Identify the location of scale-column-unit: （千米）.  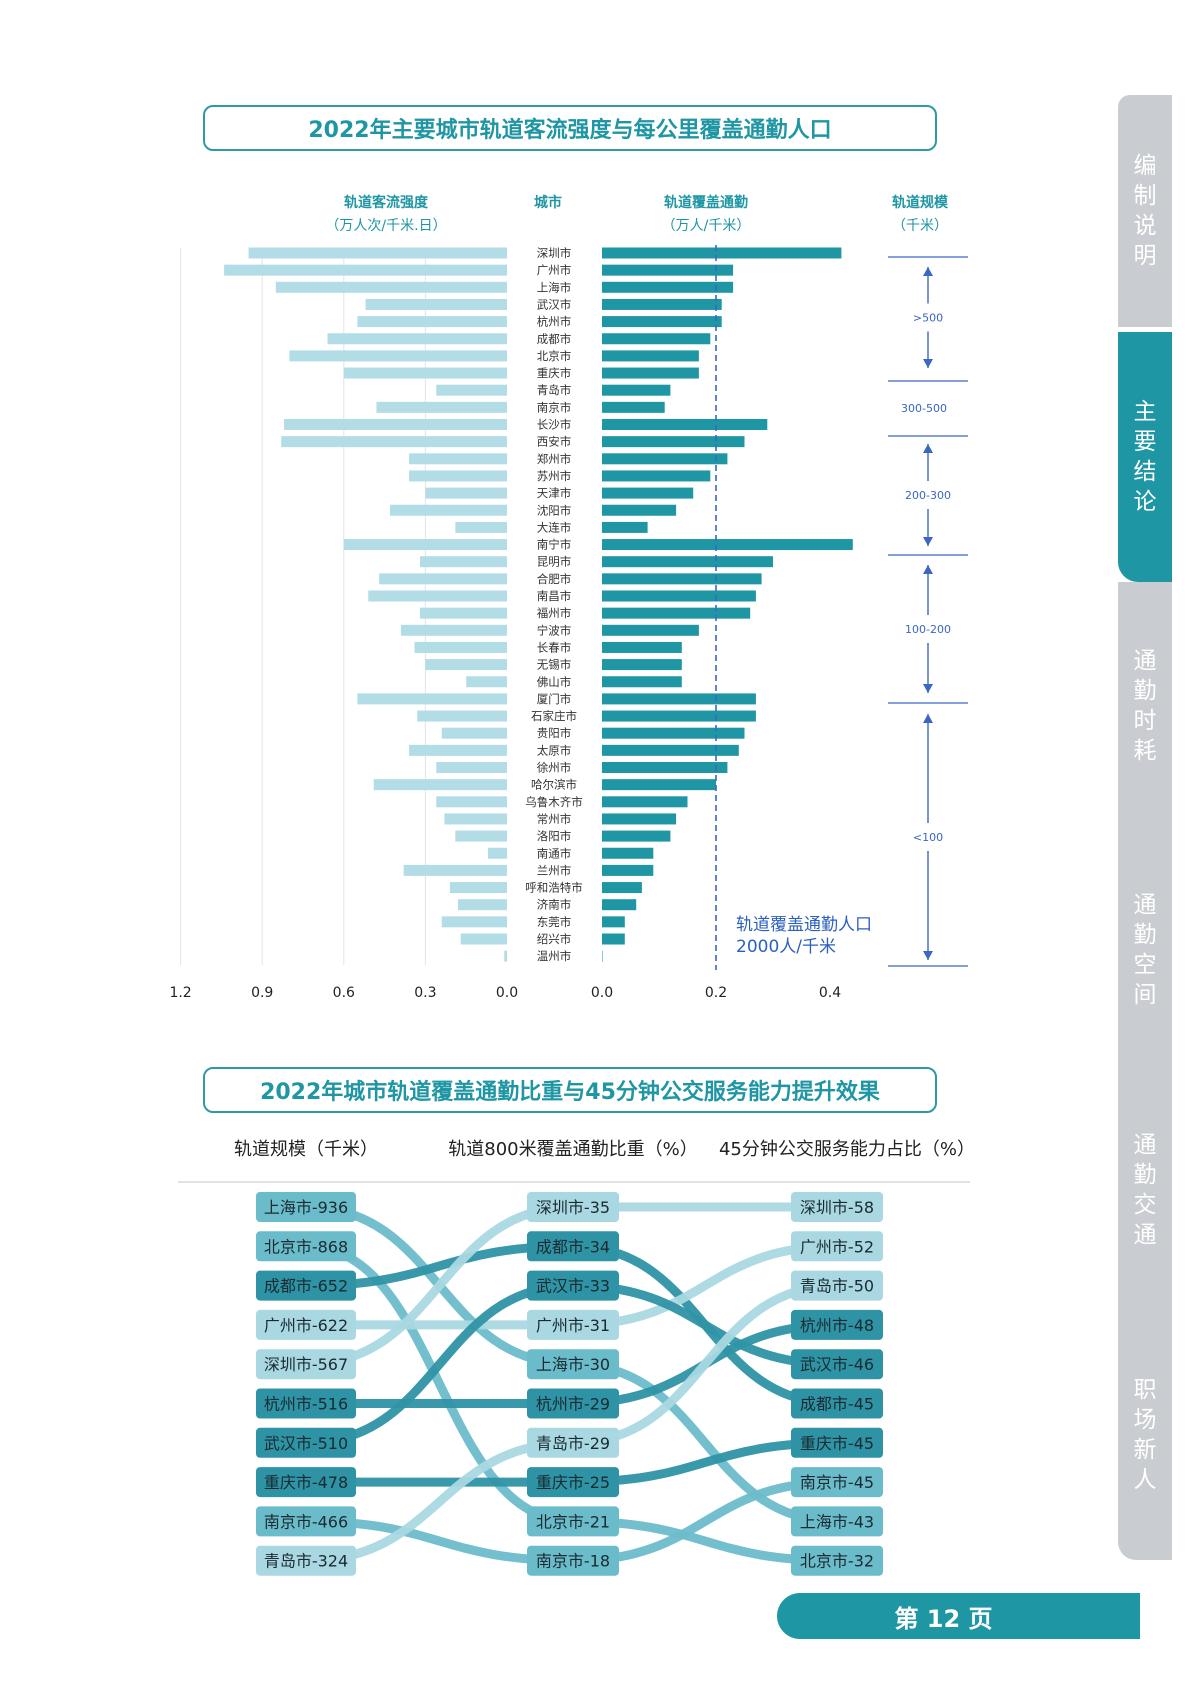
(920, 226).